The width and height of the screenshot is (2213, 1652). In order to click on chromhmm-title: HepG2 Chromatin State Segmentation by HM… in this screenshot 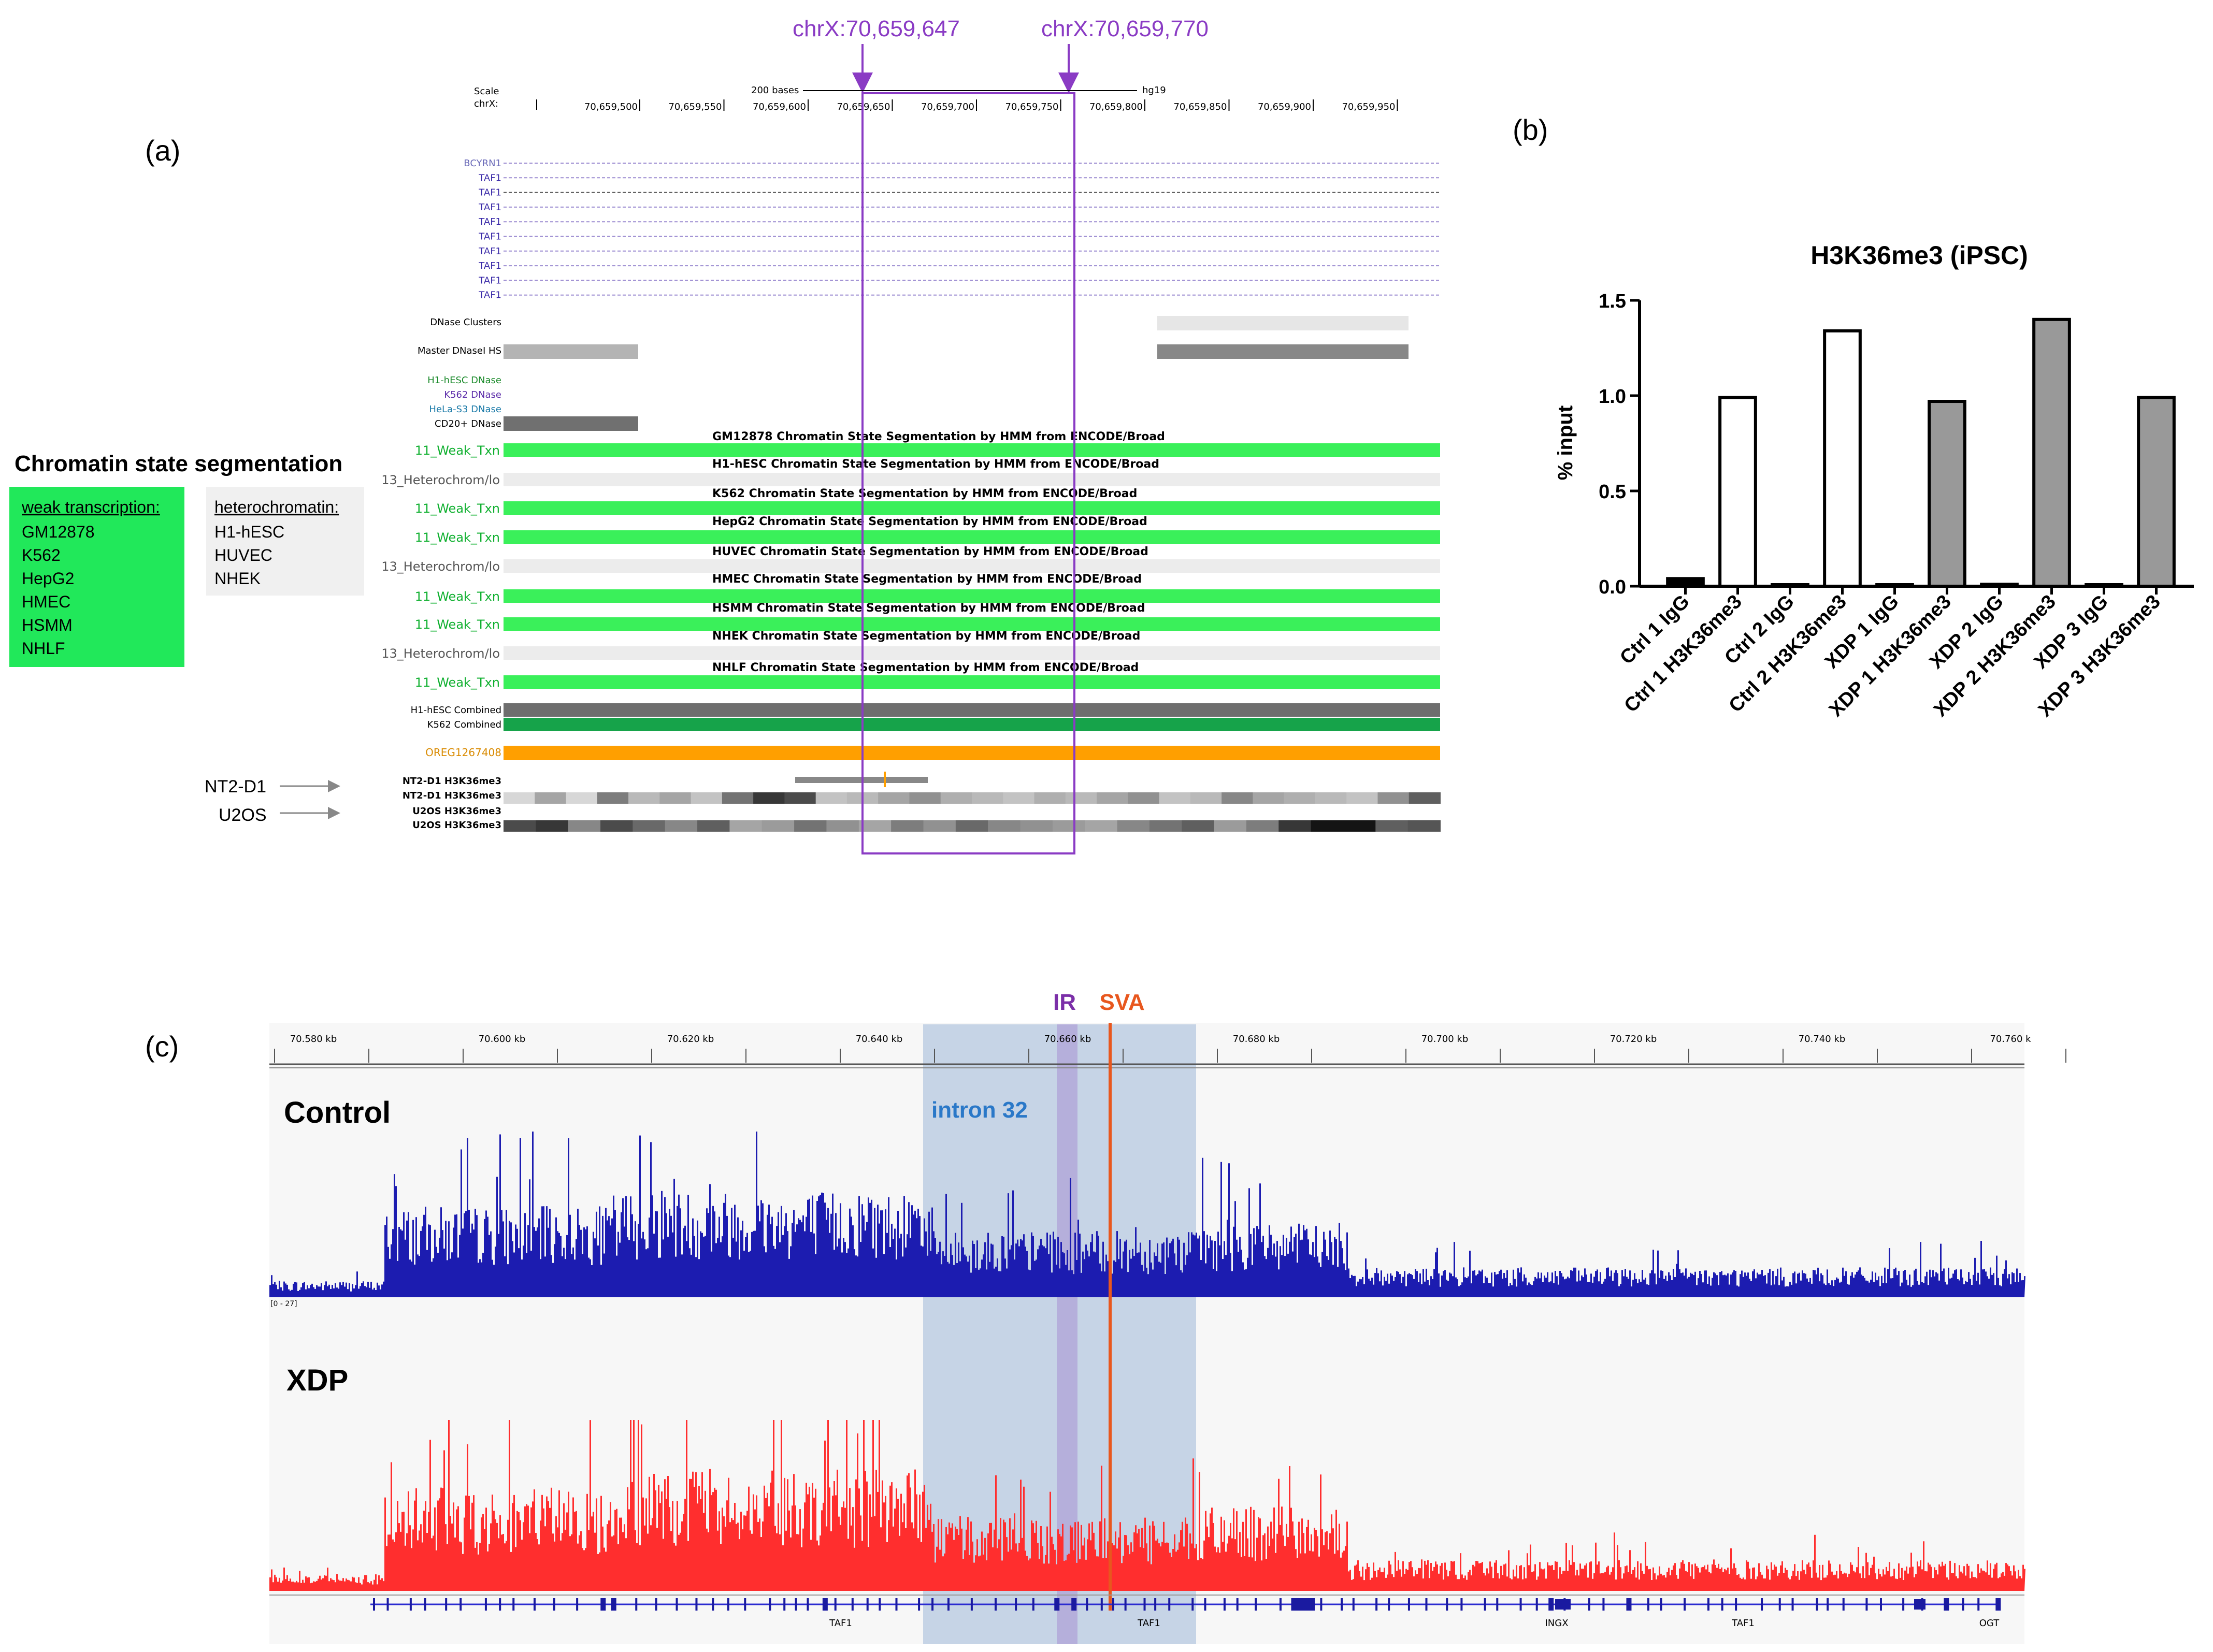, I will do `click(929, 521)`.